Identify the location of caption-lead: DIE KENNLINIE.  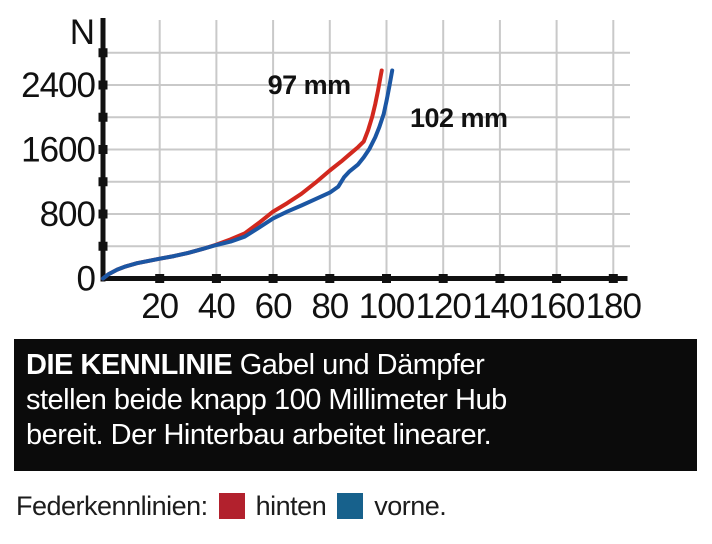
(129, 365).